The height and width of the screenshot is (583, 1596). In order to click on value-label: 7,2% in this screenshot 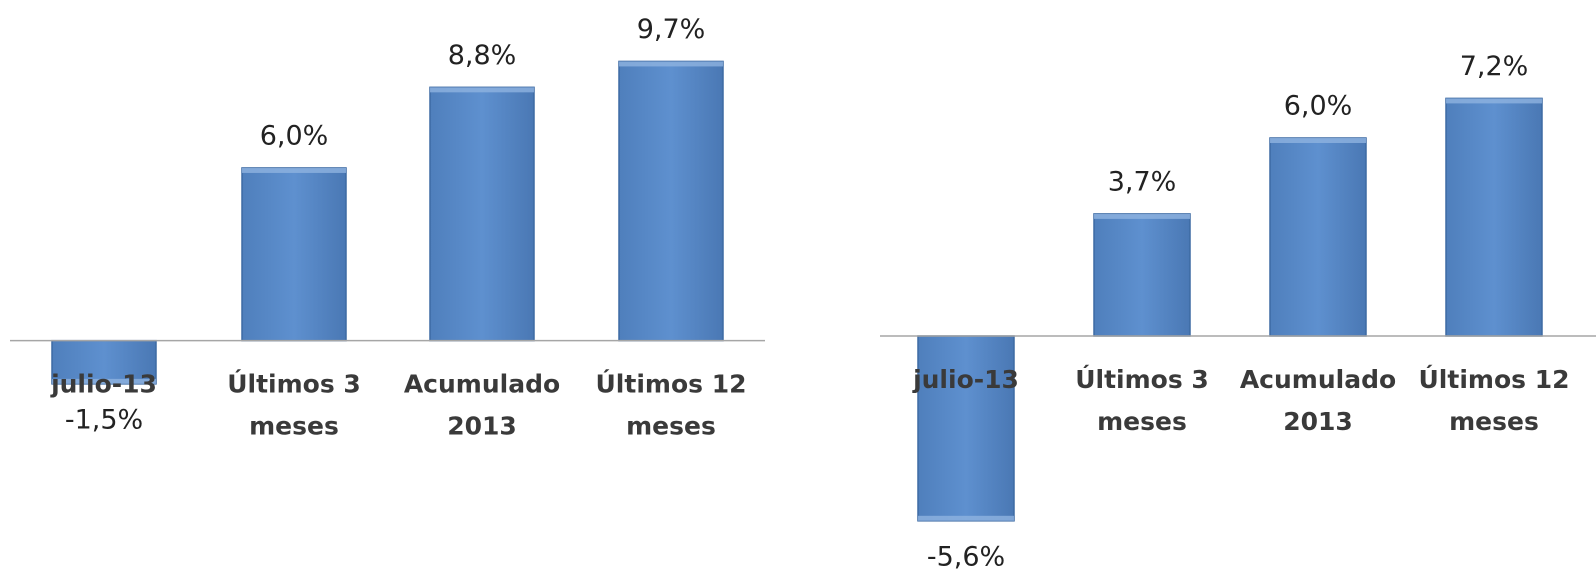, I will do `click(1494, 66)`.